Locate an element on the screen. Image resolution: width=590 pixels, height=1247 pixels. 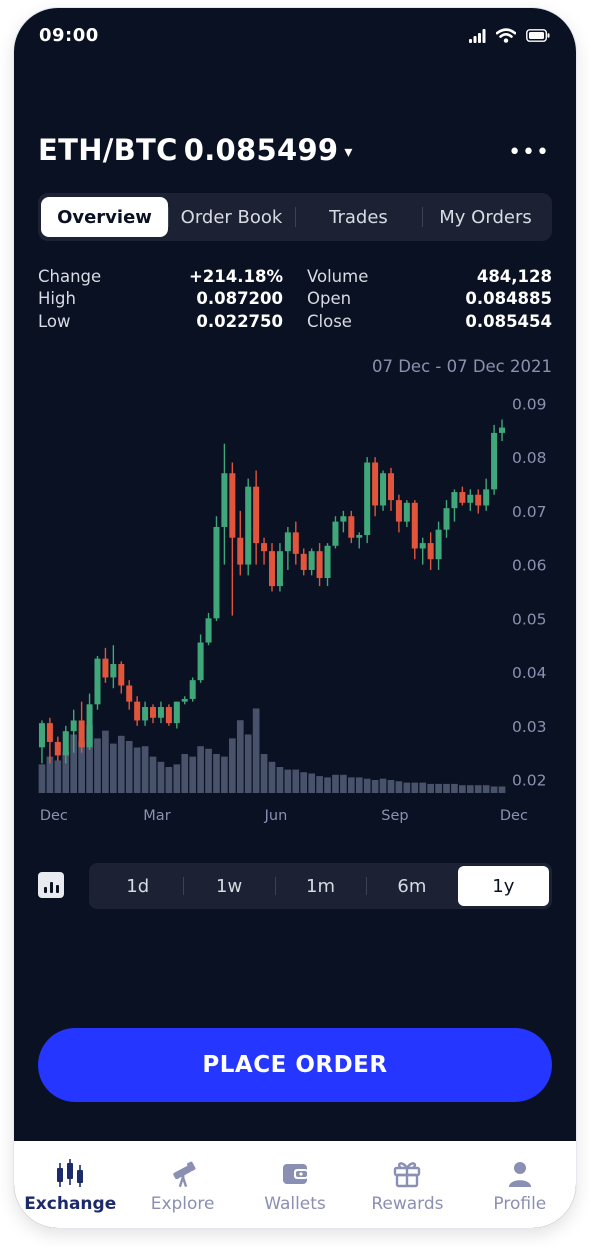
timeframe-6m: 6m is located at coordinates (411, 886).